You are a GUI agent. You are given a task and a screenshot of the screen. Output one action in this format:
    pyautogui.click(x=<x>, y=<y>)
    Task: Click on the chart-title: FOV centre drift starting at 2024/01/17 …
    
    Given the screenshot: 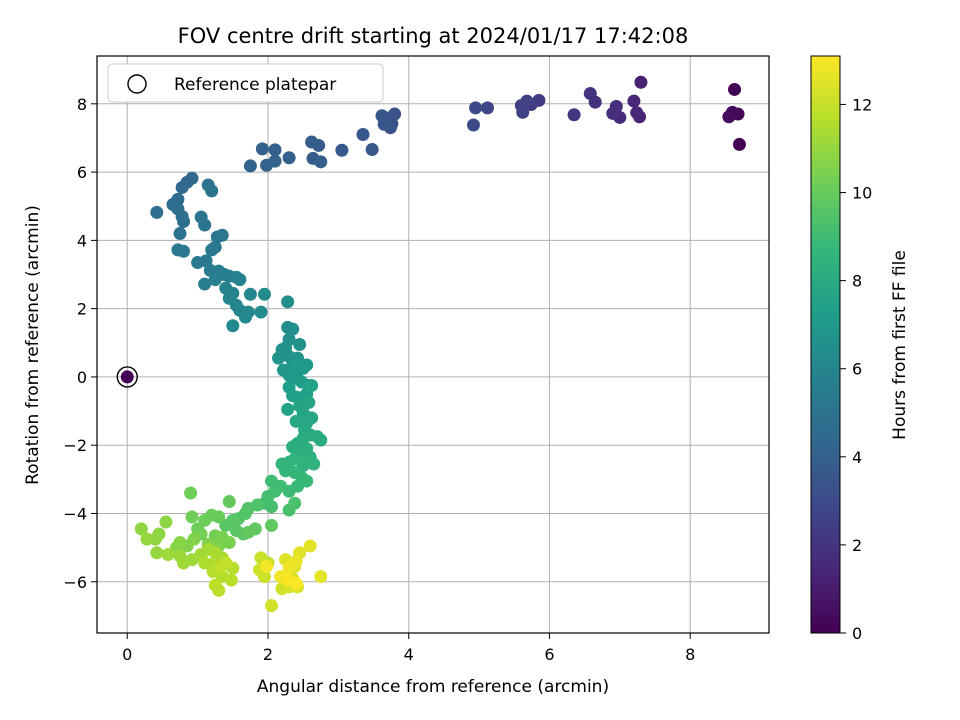 What is the action you would take?
    pyautogui.click(x=433, y=36)
    